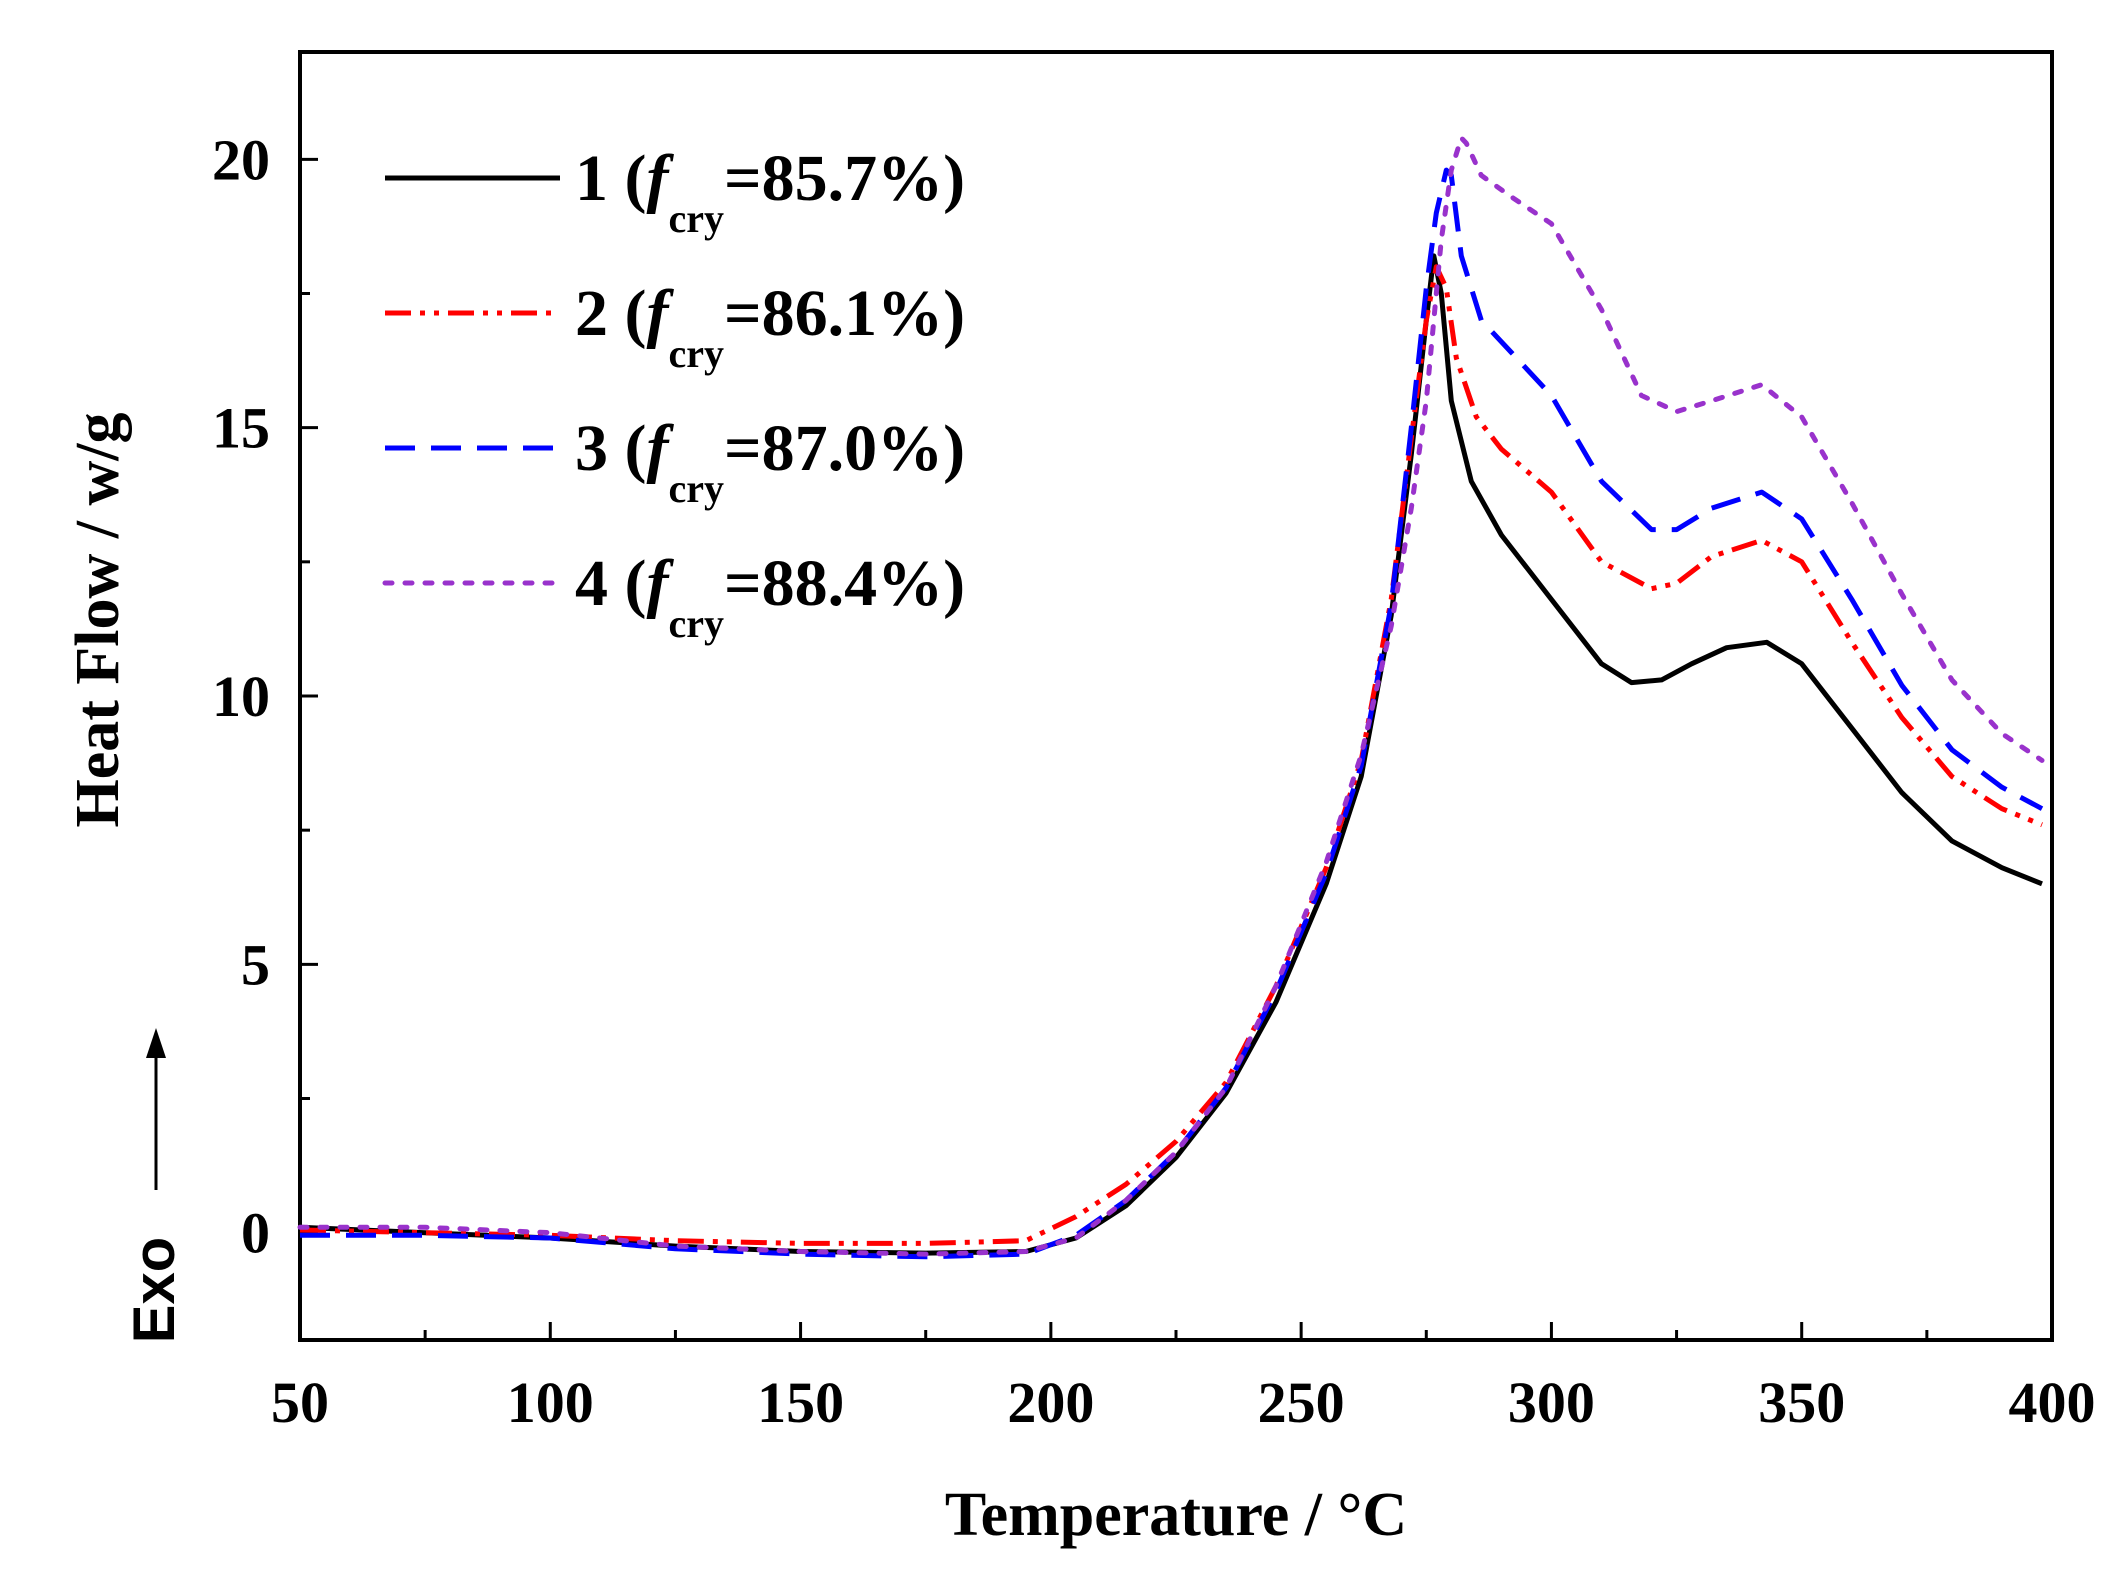  What do you see at coordinates (1801, 1402) in the screenshot?
I see `x-tick-label: 350` at bounding box center [1801, 1402].